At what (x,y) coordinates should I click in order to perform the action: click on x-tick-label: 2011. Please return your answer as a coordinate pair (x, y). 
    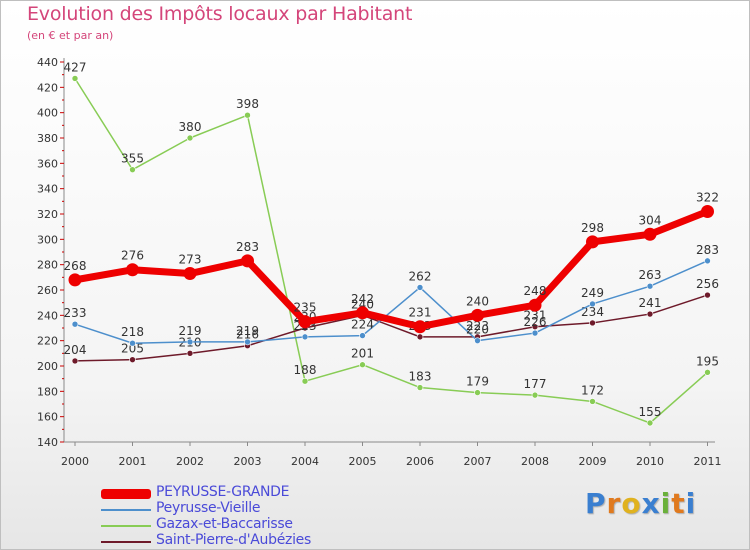
    Looking at the image, I should click on (708, 461).